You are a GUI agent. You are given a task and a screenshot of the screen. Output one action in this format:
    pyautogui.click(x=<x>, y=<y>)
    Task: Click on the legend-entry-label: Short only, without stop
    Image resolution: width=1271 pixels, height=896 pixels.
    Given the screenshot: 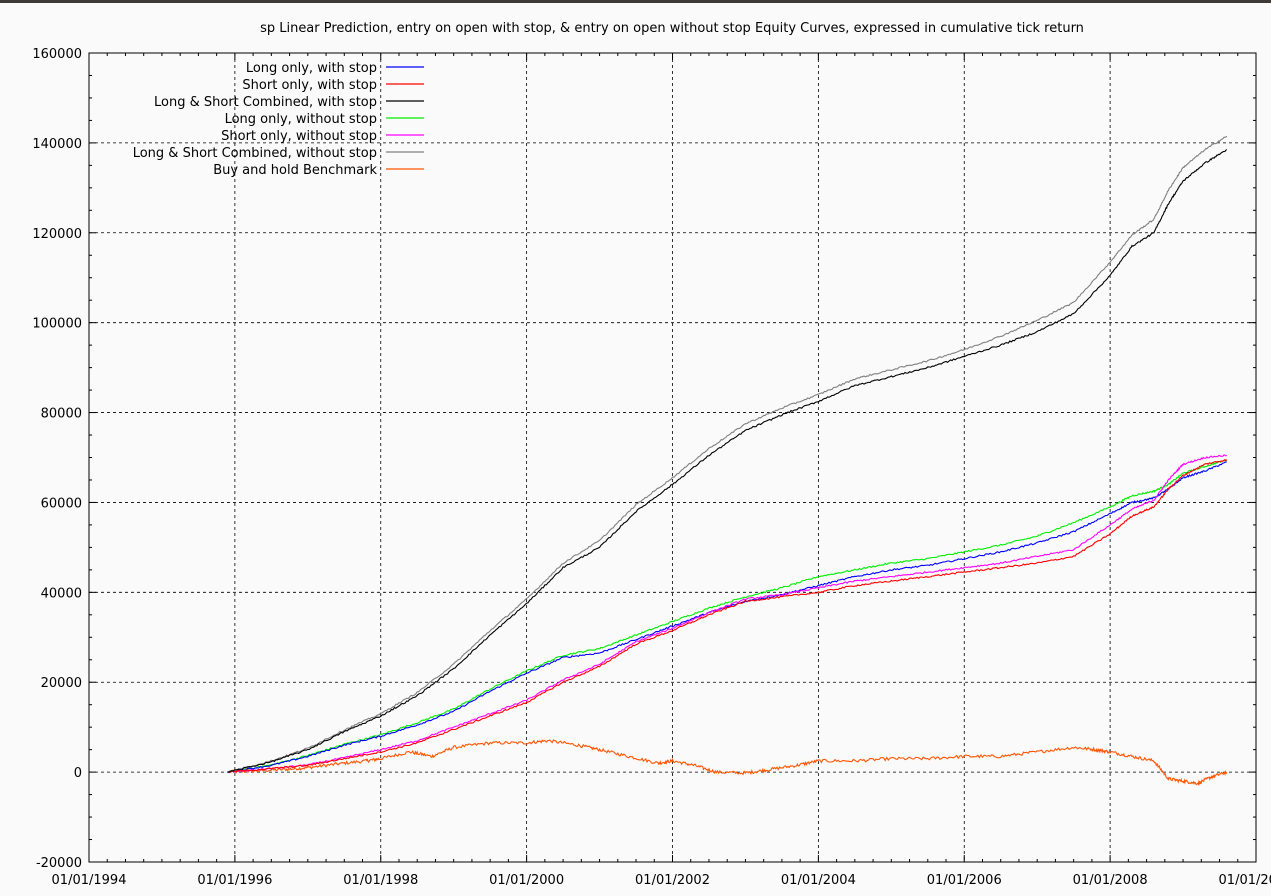 What is the action you would take?
    pyautogui.click(x=299, y=136)
    